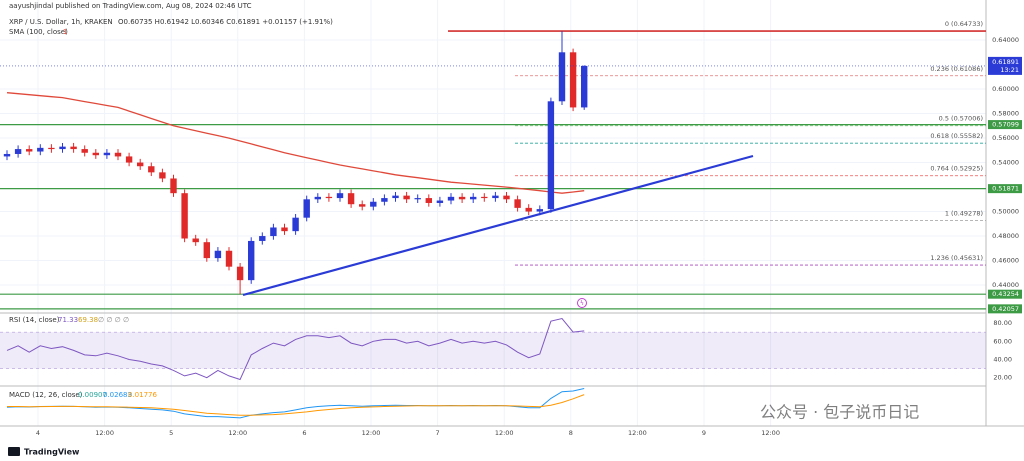 The image size is (1024, 461). What do you see at coordinates (1005, 138) in the screenshot?
I see `y-tick-label: 0.56000` at bounding box center [1005, 138].